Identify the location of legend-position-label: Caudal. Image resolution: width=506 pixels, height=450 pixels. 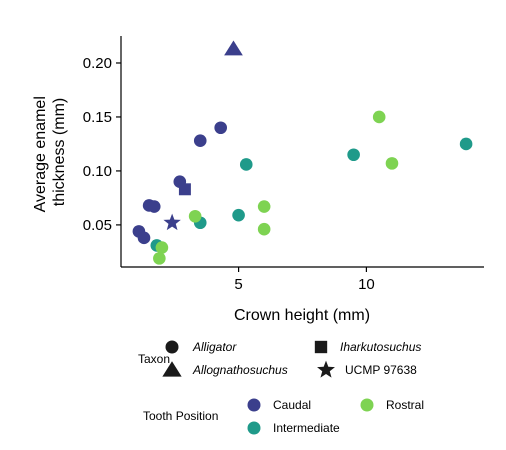
(292, 405).